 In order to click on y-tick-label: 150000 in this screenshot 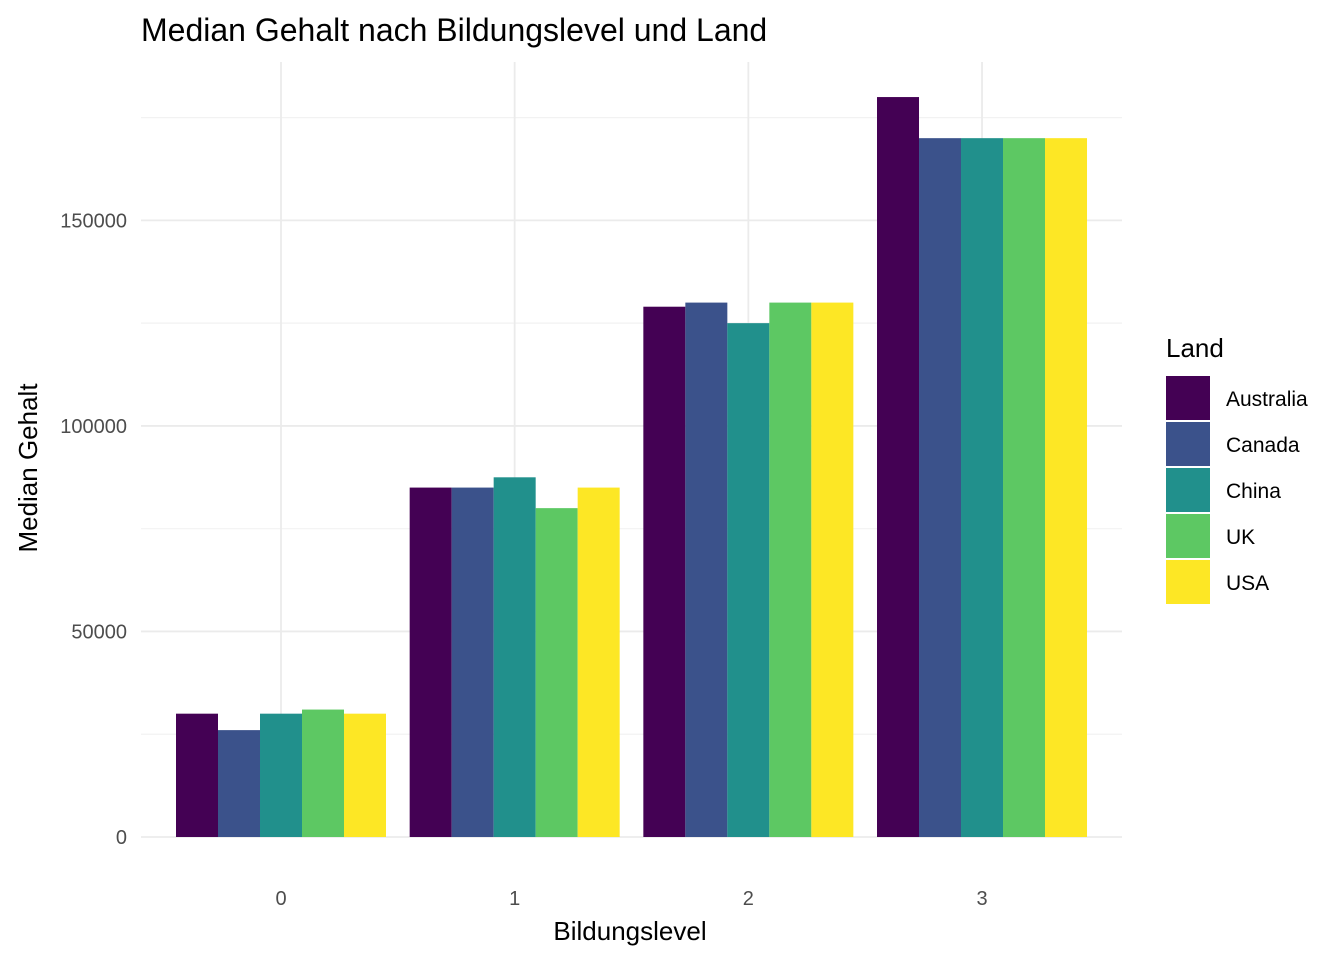, I will do `click(93, 221)`.